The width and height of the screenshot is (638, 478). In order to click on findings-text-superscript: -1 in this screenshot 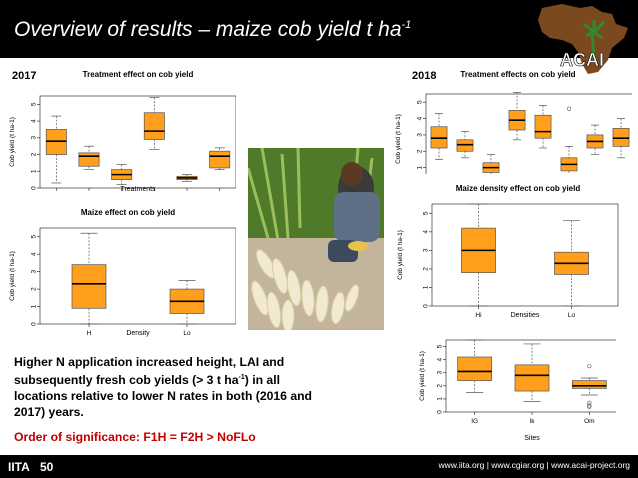, I will do `click(241, 377)`.